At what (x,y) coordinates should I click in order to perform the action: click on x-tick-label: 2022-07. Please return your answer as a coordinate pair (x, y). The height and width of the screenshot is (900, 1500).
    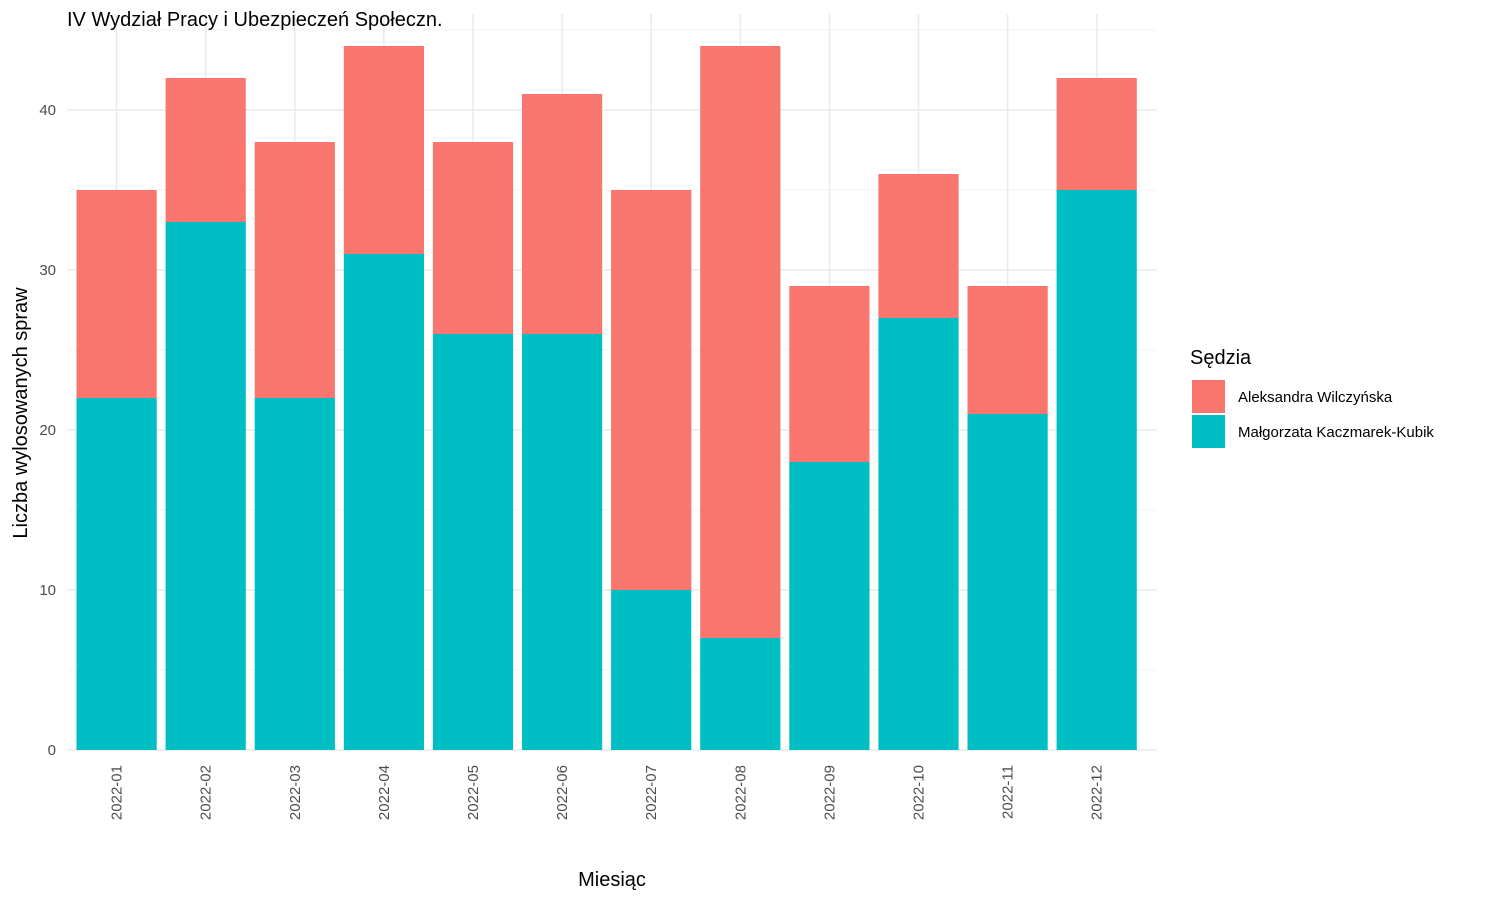
    Looking at the image, I should click on (651, 792).